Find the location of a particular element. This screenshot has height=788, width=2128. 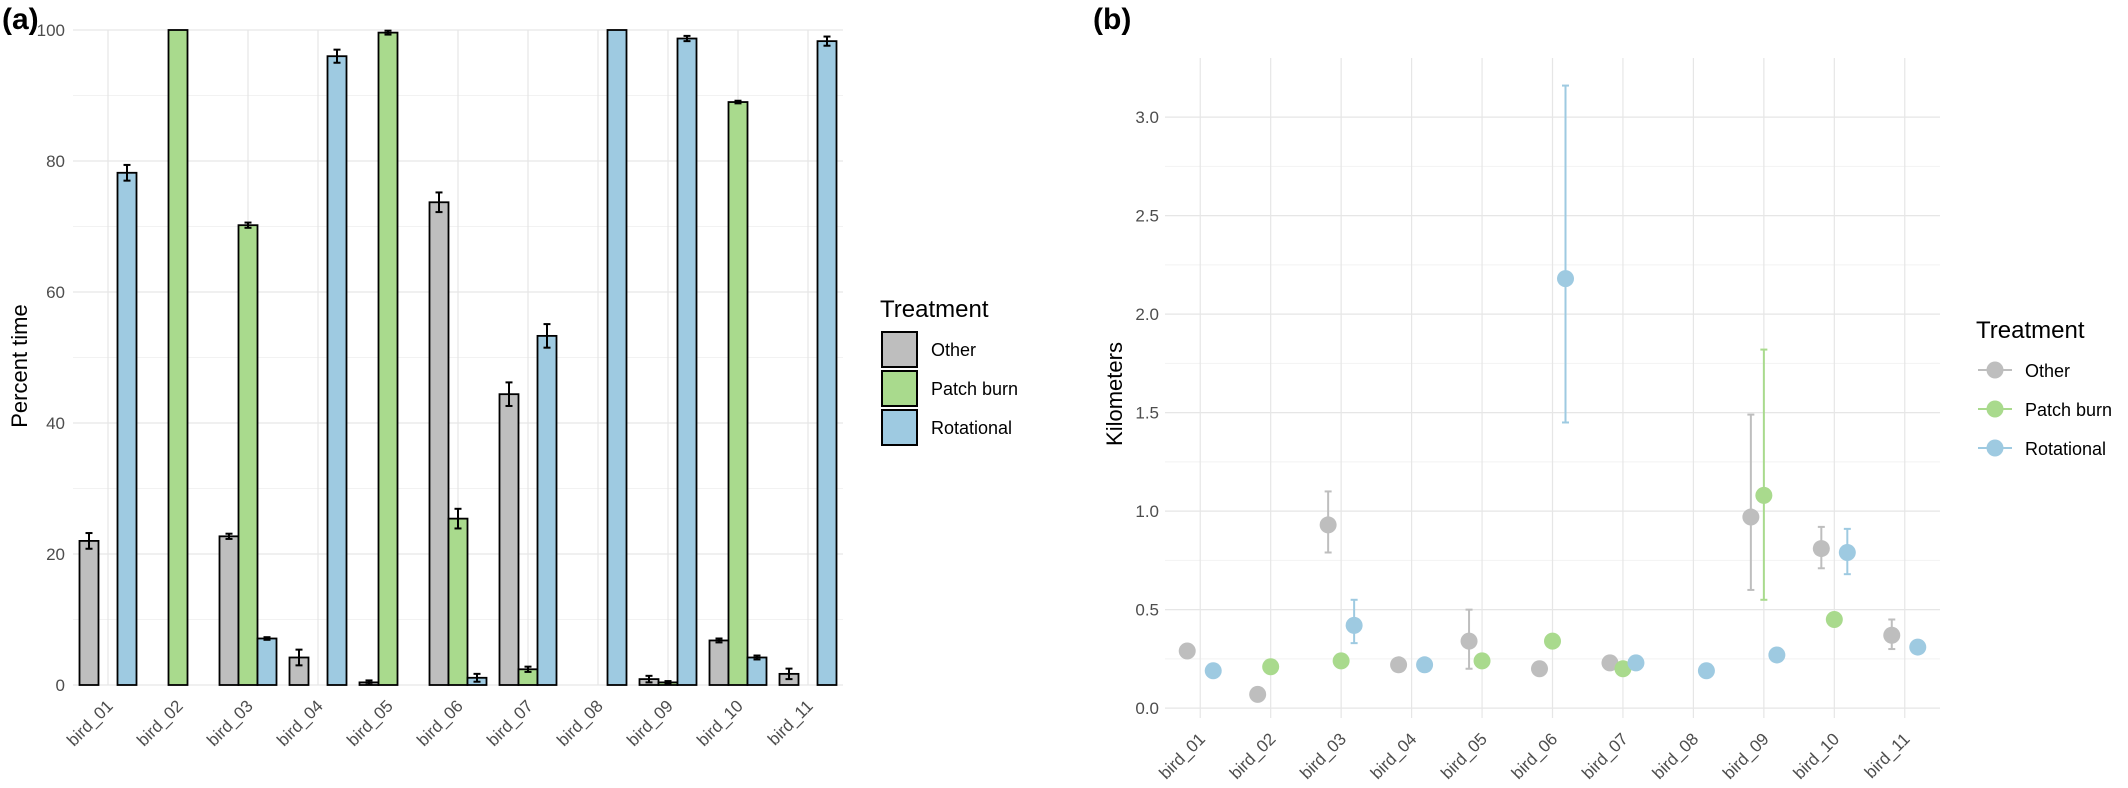

legend-key-dot is located at coordinates (1995, 448).